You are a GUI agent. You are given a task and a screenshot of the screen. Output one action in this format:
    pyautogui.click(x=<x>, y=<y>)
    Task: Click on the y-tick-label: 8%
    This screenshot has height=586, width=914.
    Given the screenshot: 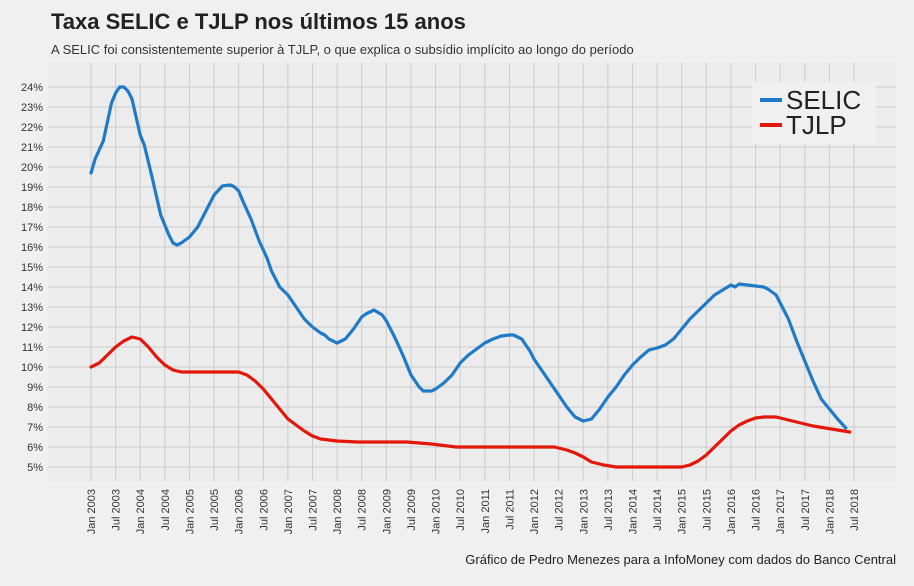 What is the action you would take?
    pyautogui.click(x=35, y=408)
    